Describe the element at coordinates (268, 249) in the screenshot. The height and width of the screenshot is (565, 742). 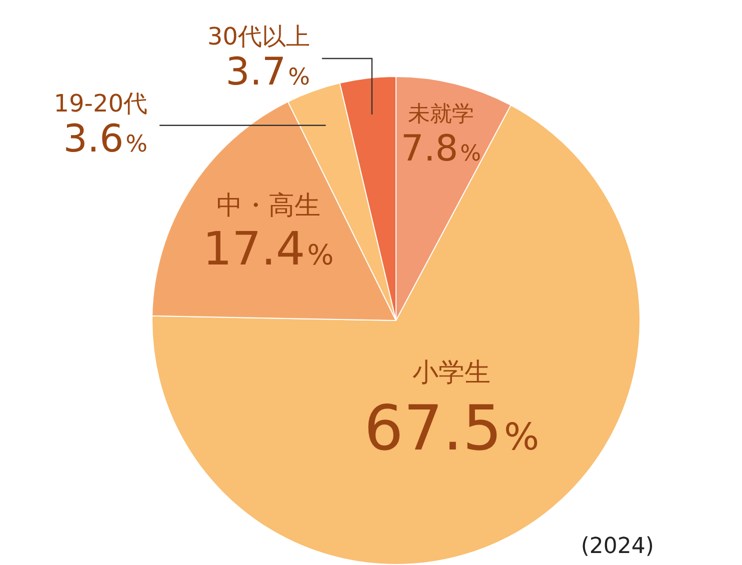
I see `data-label: 17.4%` at that location.